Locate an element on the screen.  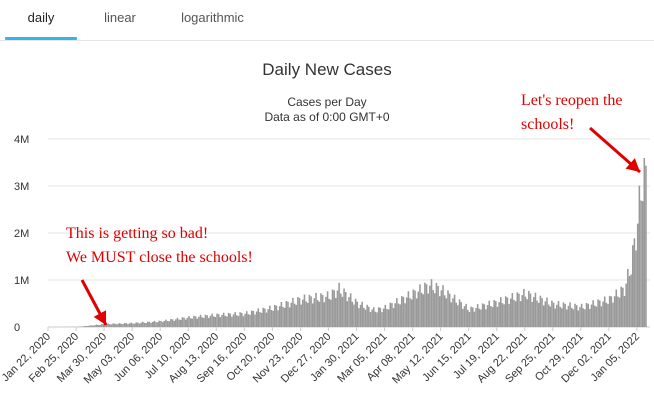
arrow-to-reopen-point-head is located at coordinates (632, 165).